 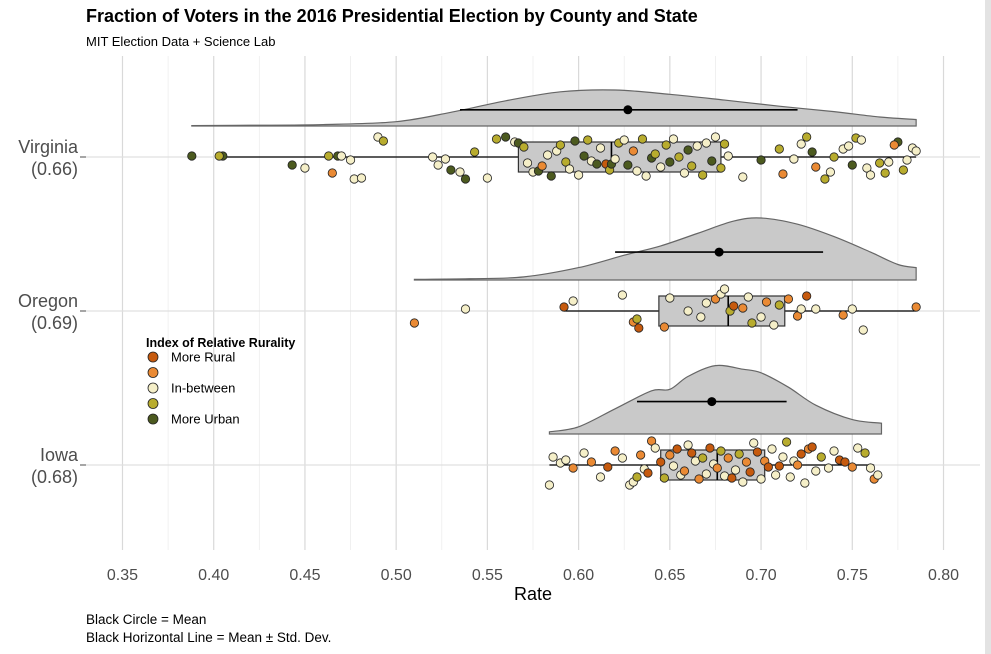 What do you see at coordinates (54, 169) in the screenshot?
I see `y-tick-mean-label: (0.66)` at bounding box center [54, 169].